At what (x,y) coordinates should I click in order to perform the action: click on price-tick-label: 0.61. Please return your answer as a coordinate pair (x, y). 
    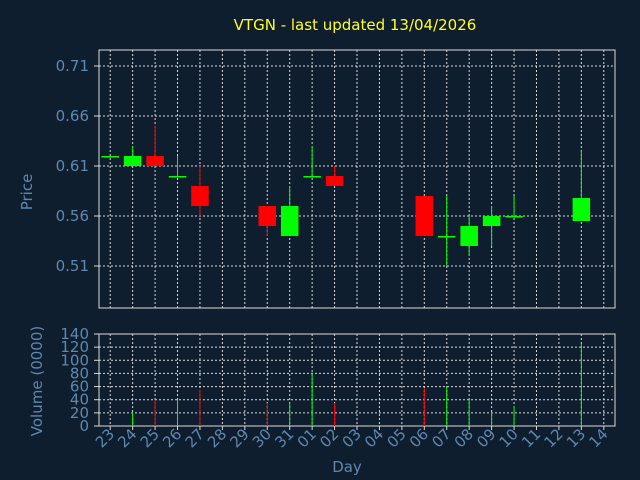
    Looking at the image, I should click on (72, 166).